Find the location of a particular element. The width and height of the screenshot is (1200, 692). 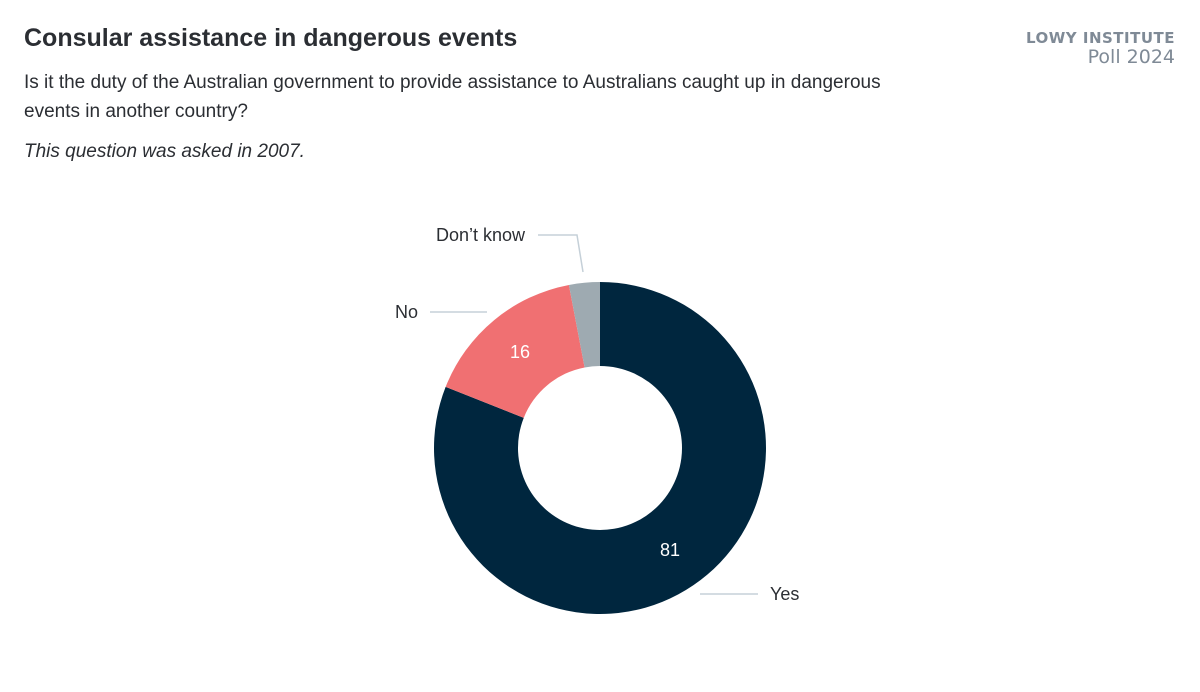

brand-line2: Poll 2024 is located at coordinates (1131, 57).